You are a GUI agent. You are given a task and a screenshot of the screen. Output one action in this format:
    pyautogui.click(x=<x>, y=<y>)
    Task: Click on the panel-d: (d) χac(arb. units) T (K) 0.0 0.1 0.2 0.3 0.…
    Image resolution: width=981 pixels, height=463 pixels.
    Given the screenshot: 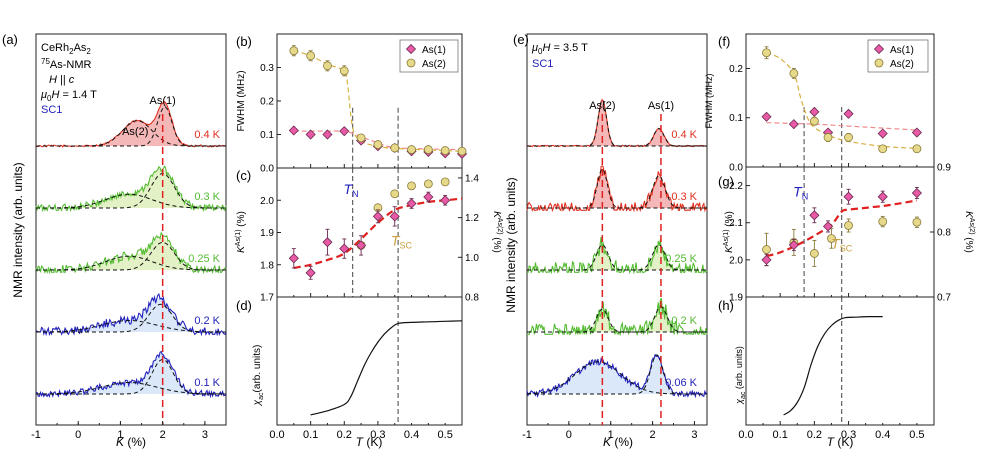 What is the action you would take?
    pyautogui.click(x=349, y=372)
    